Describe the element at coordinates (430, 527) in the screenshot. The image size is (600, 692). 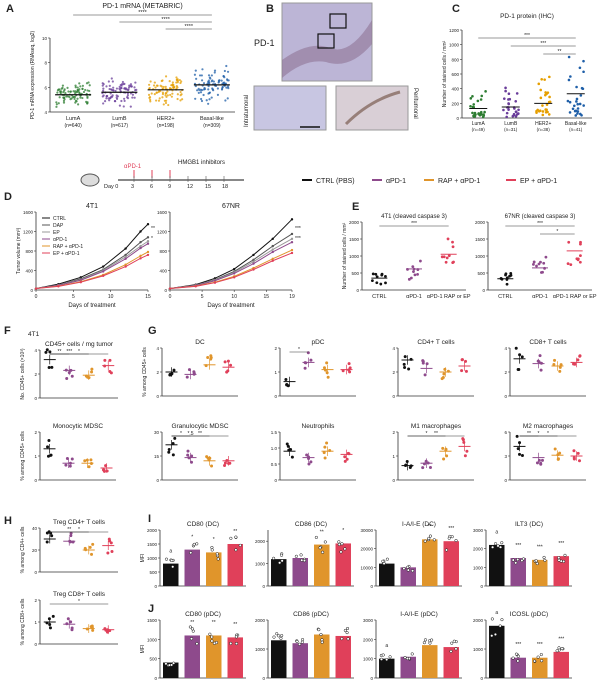
I see `sig-label: **` at that location.